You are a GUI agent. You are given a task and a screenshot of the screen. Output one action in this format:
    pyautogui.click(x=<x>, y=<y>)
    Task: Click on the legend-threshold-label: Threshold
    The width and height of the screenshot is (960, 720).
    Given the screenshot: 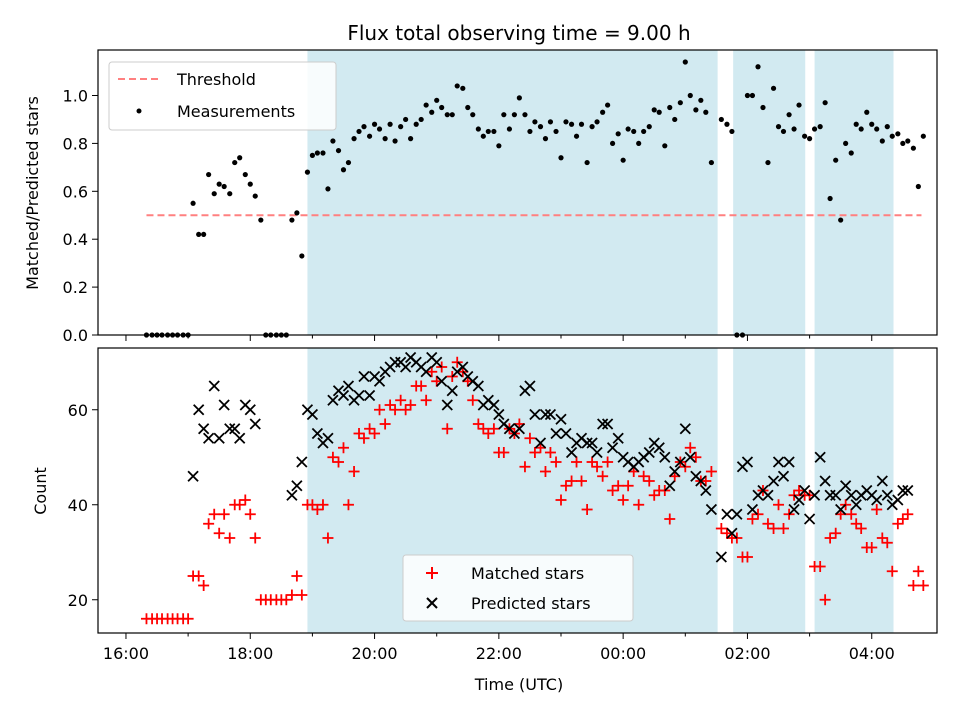 What is the action you would take?
    pyautogui.click(x=216, y=79)
    